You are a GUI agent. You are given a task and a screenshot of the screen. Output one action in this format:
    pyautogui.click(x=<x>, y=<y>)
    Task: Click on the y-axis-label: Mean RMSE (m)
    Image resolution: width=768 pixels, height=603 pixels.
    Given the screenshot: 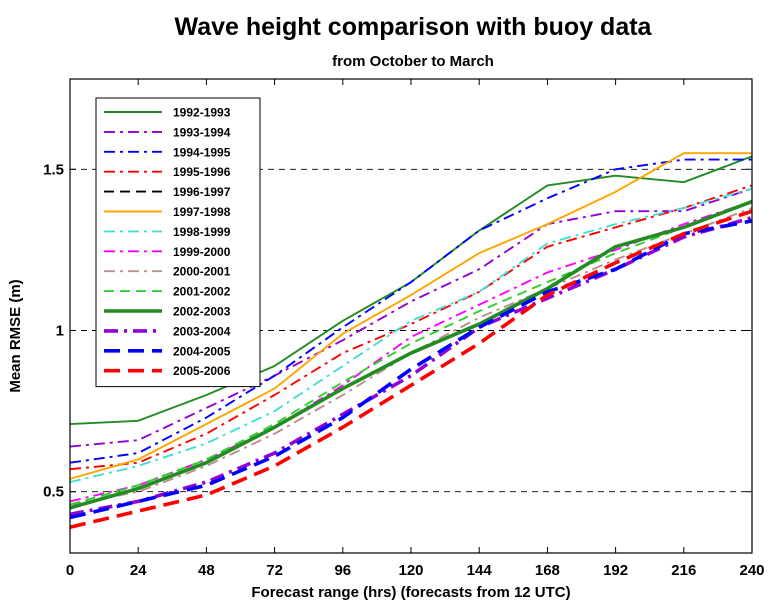 What is the action you would take?
    pyautogui.click(x=15, y=335)
    